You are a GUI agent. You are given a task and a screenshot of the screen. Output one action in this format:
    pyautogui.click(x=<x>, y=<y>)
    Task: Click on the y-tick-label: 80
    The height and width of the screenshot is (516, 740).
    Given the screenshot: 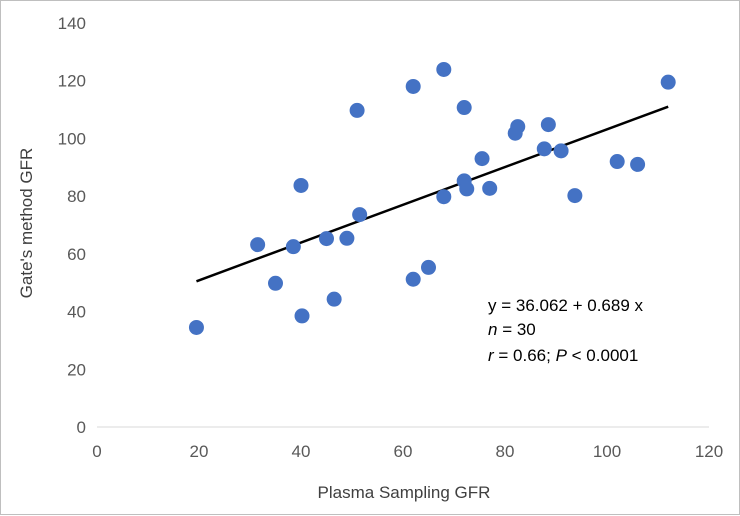 What is the action you would take?
    pyautogui.click(x=76, y=196)
    